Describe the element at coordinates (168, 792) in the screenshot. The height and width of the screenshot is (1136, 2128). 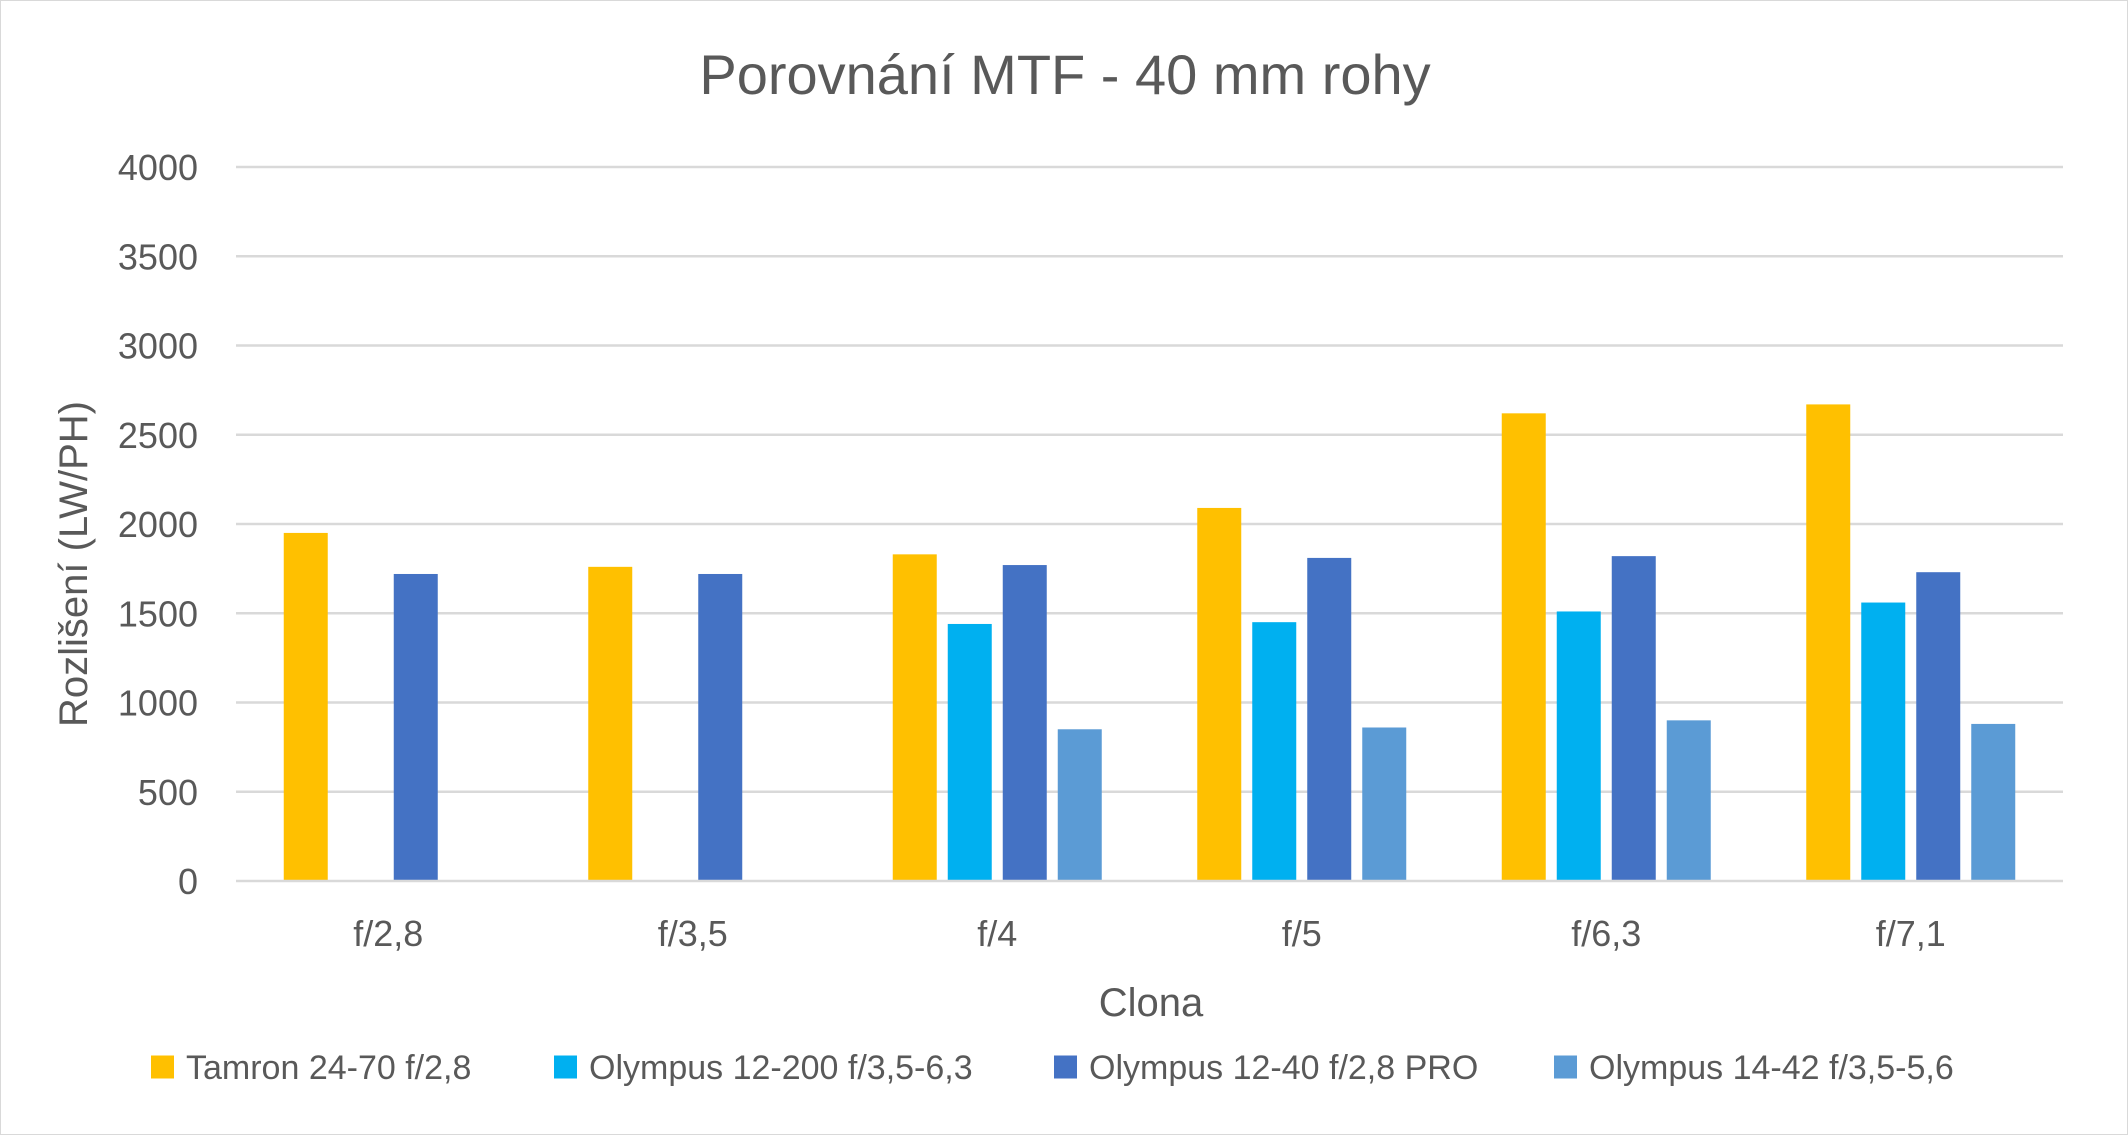
I see `y-tick-label: 500` at that location.